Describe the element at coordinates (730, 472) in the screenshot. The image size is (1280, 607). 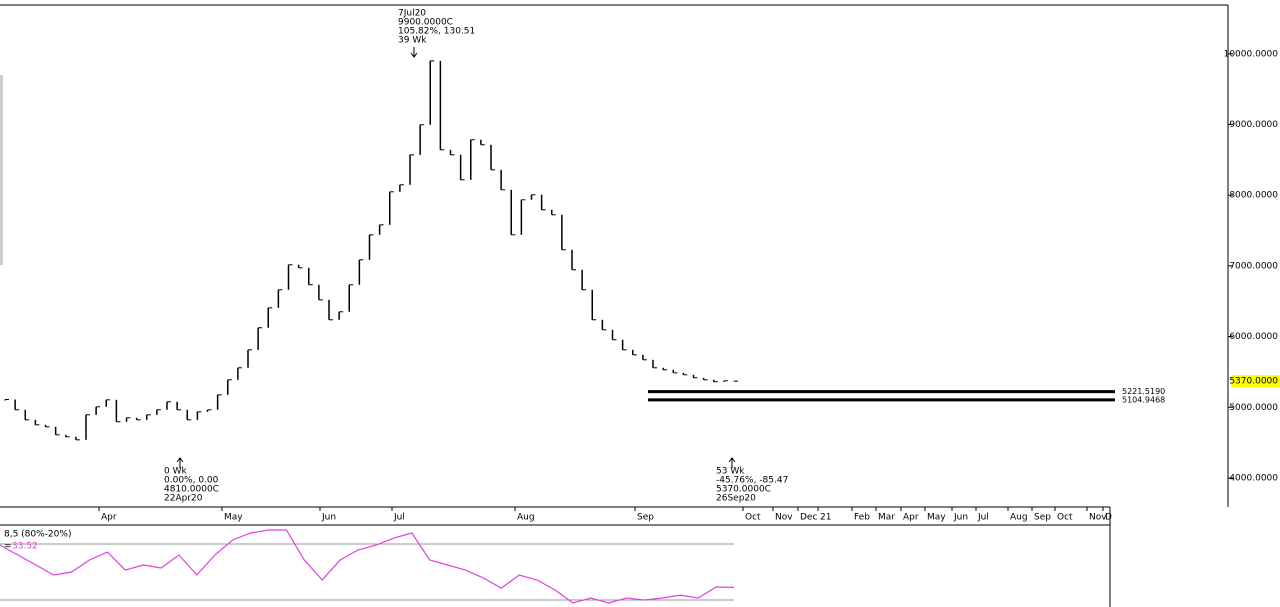
I see `annotation: 53 Wk` at that location.